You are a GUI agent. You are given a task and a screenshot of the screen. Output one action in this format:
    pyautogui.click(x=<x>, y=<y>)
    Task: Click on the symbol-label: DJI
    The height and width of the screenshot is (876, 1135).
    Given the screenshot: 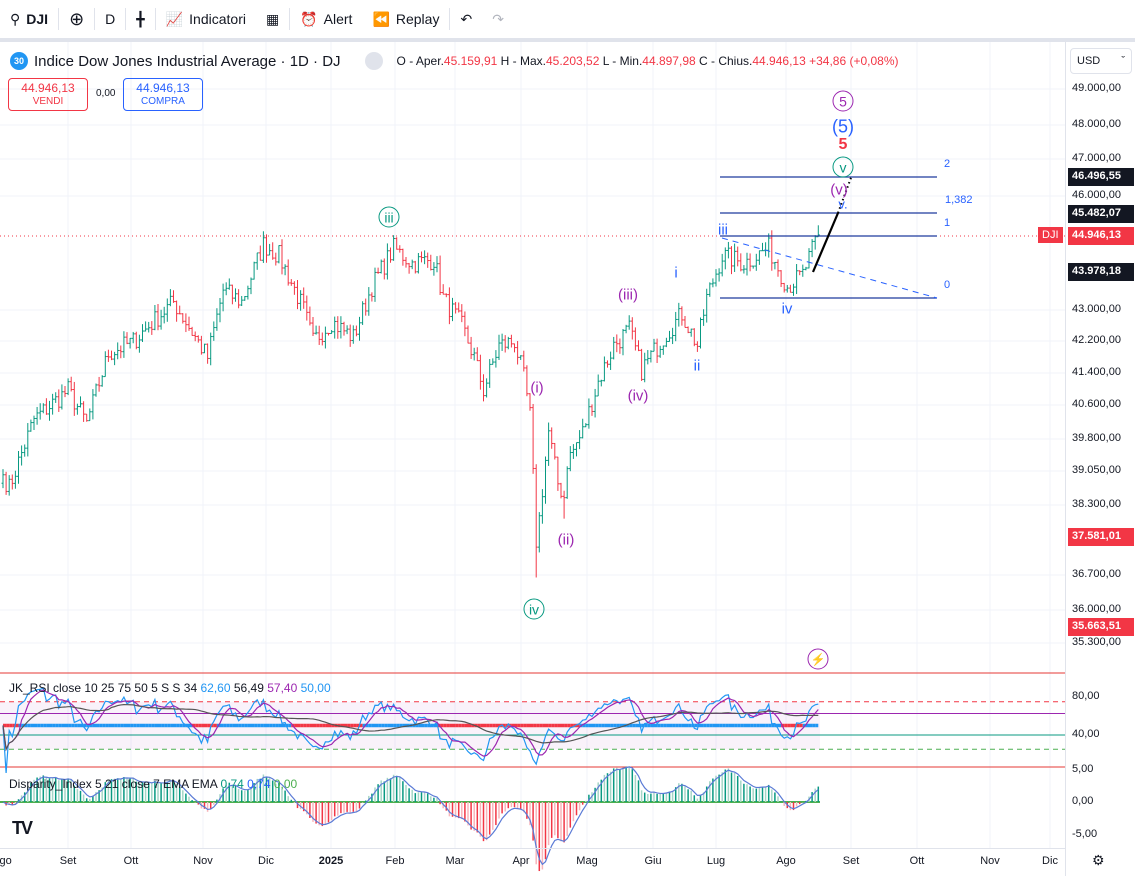 What is the action you would take?
    pyautogui.click(x=37, y=19)
    